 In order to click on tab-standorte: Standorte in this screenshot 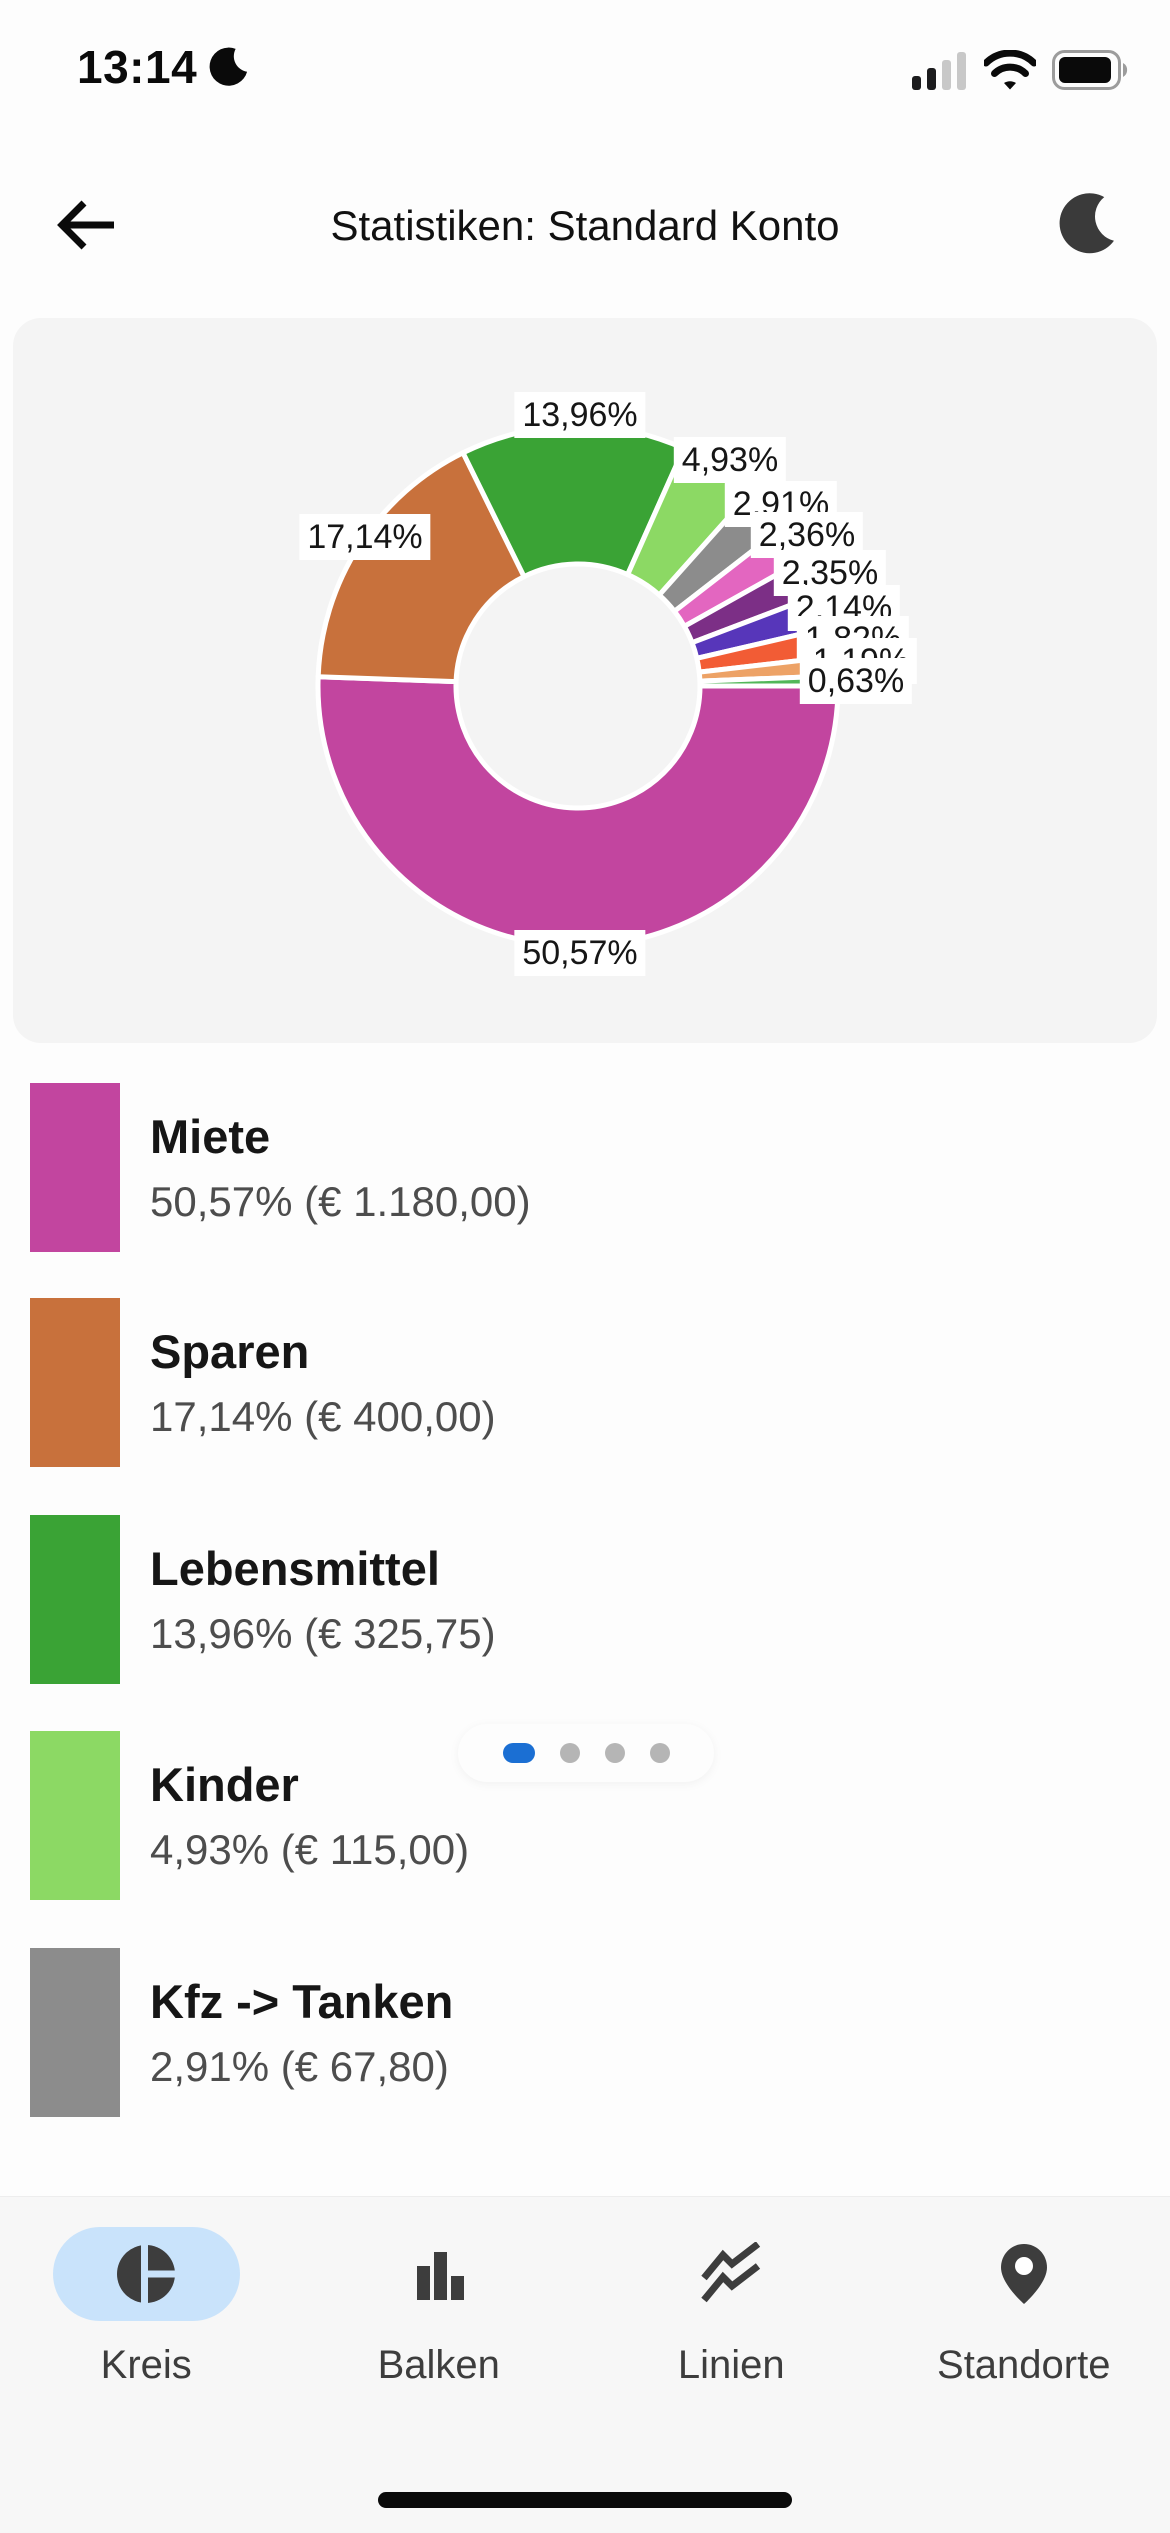, I will do `click(1024, 2365)`.